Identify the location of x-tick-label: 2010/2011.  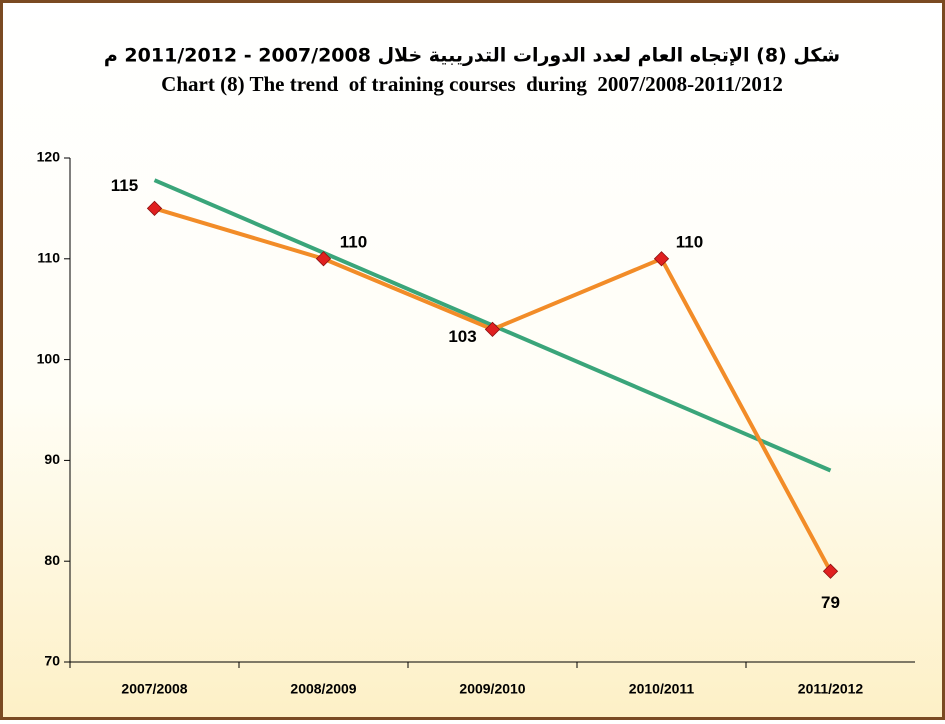
(662, 689).